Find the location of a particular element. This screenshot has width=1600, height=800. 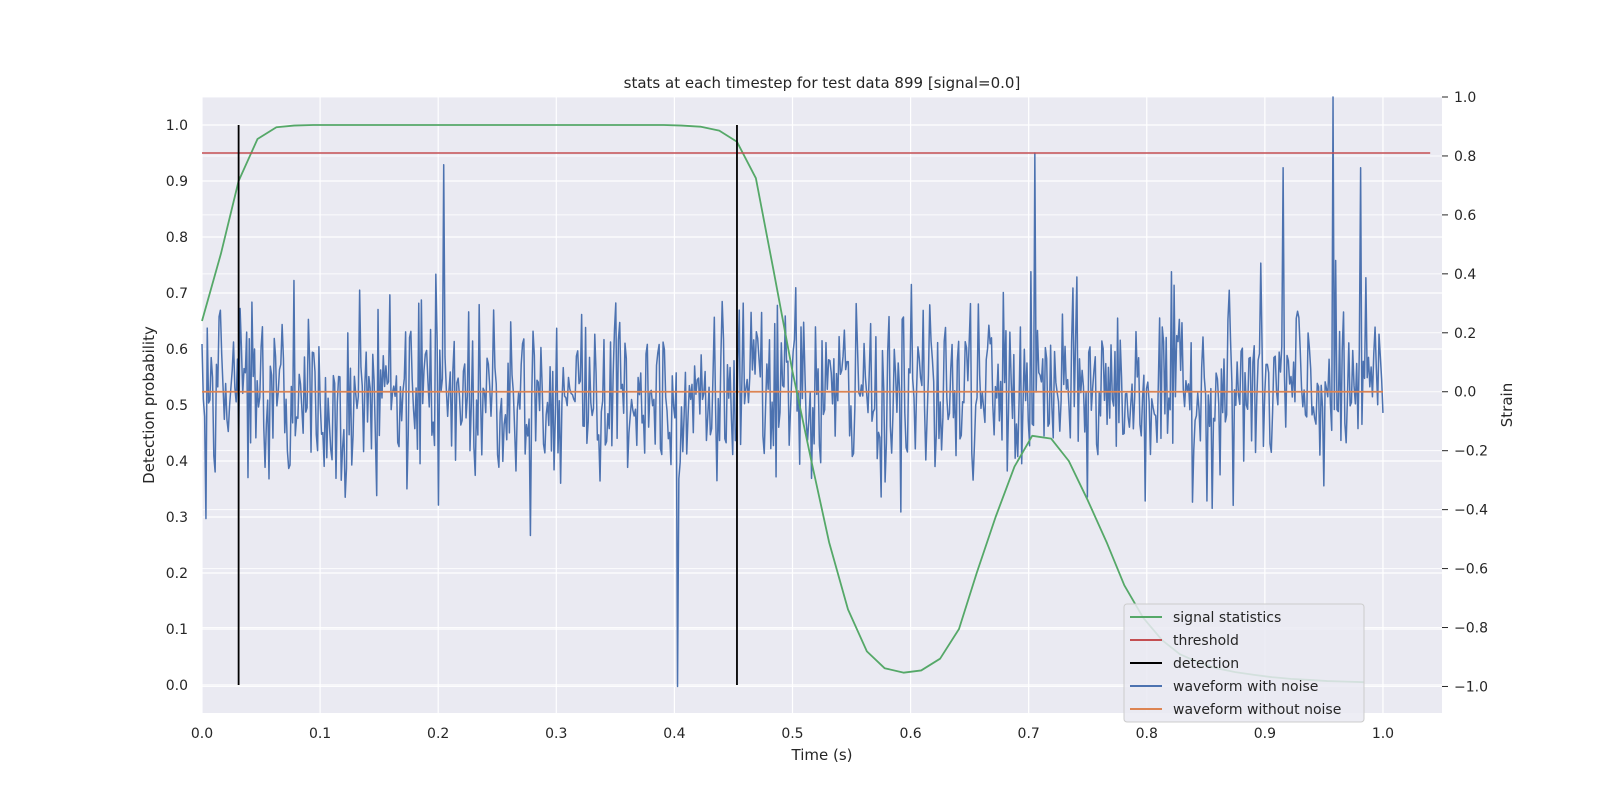

x-tick-label: 0.3 is located at coordinates (556, 734).